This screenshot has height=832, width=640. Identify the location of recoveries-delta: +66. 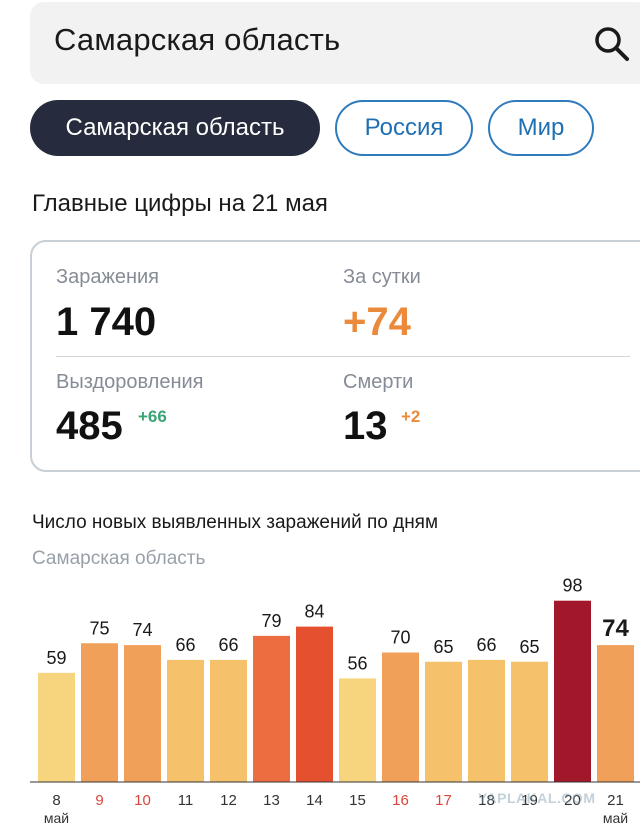
(152, 416).